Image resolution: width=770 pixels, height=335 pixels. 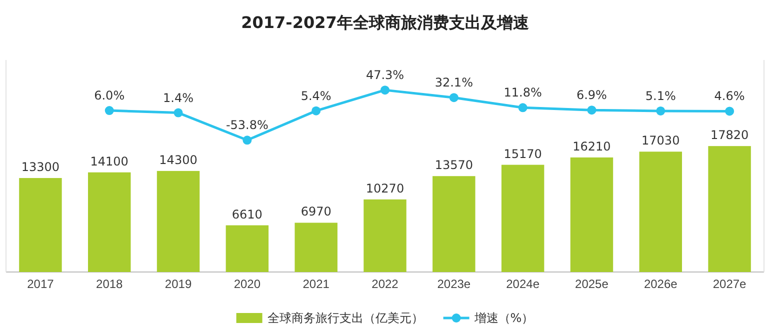 I want to click on x-tick-label: 2024e, so click(x=523, y=284).